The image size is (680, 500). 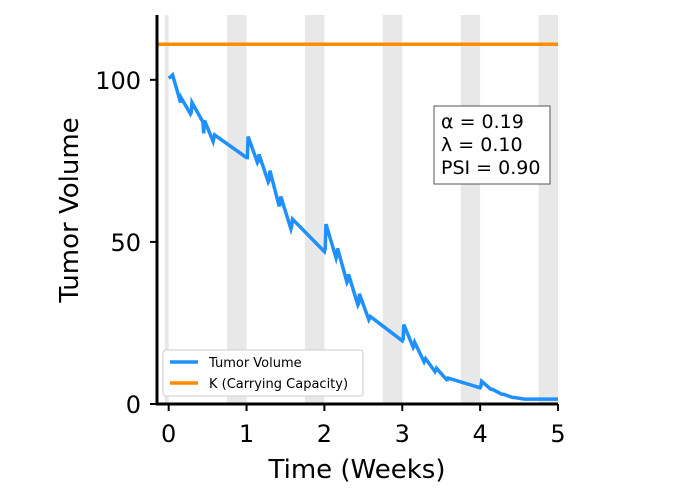 I want to click on legend: Tumor Volume K (Carrying Capacity), so click(x=263, y=373).